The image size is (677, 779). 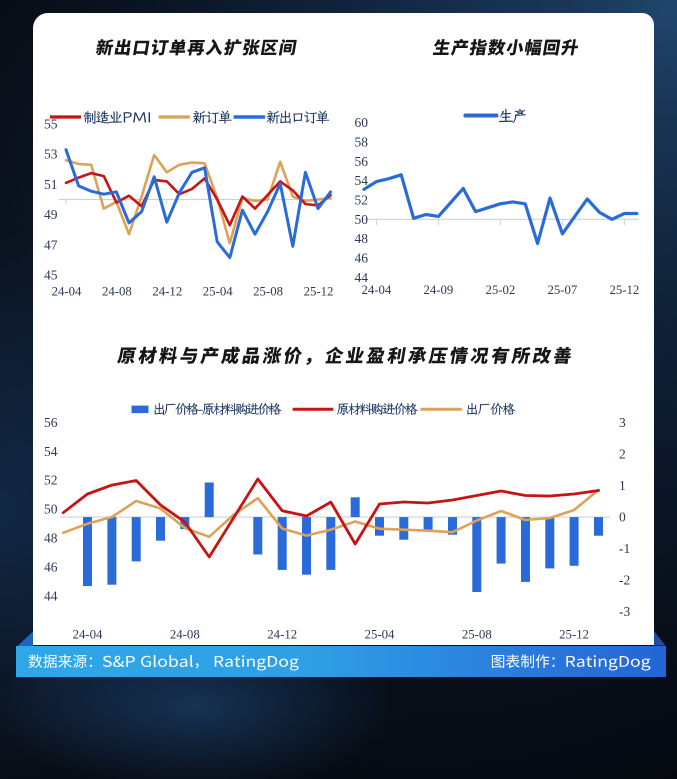 What do you see at coordinates (51, 214) in the screenshot?
I see `svg-text: 49` at bounding box center [51, 214].